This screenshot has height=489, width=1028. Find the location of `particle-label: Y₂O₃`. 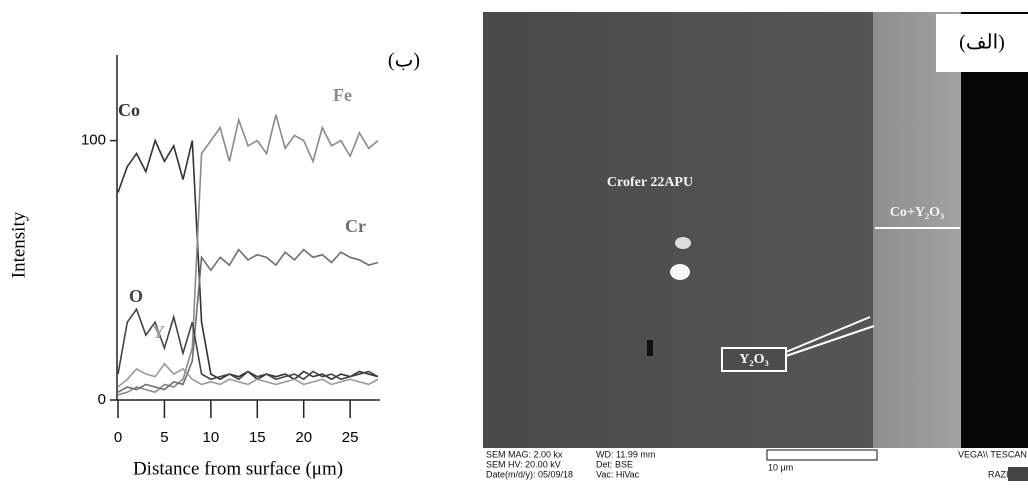

particle-label: Y₂O₃ is located at coordinates (753, 359).